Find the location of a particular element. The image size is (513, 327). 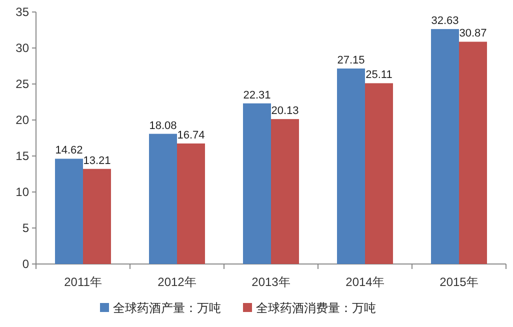

data-label: 22.31 is located at coordinates (257, 95).